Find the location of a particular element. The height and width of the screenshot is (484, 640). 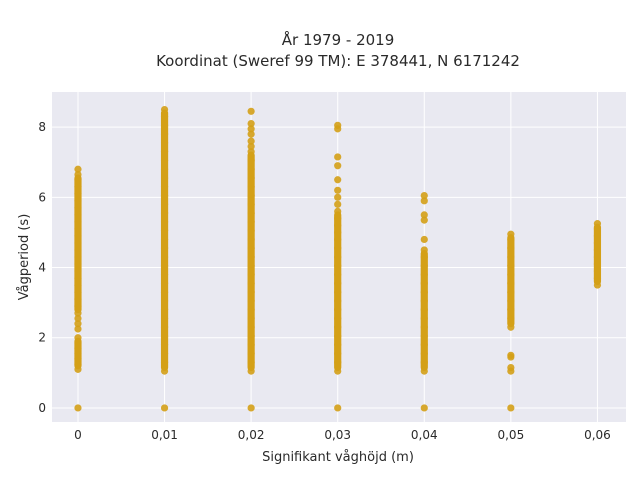

y-tick-labels: 0 2 4 6 8 is located at coordinates (42, 267).